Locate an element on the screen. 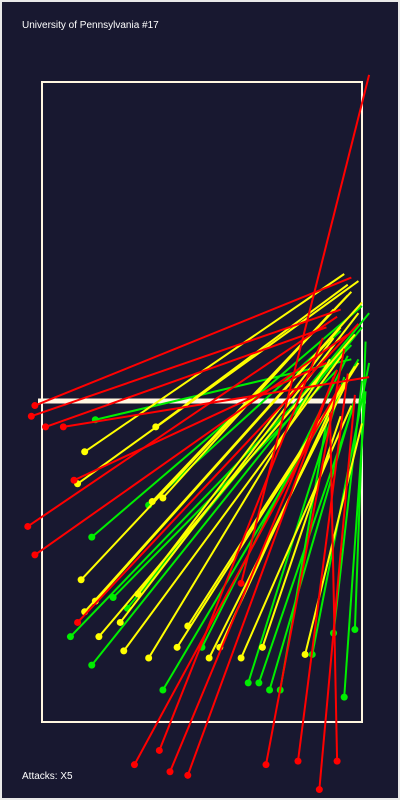  attacks-label: Attacks: X5 is located at coordinates (47, 776).